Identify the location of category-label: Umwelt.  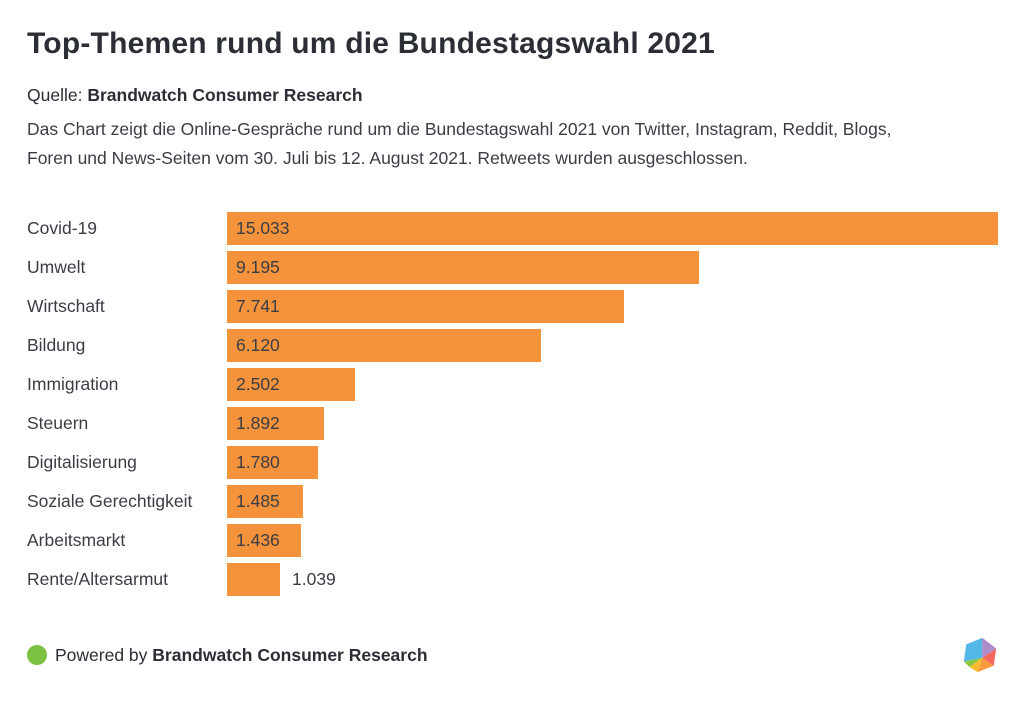
(56, 267).